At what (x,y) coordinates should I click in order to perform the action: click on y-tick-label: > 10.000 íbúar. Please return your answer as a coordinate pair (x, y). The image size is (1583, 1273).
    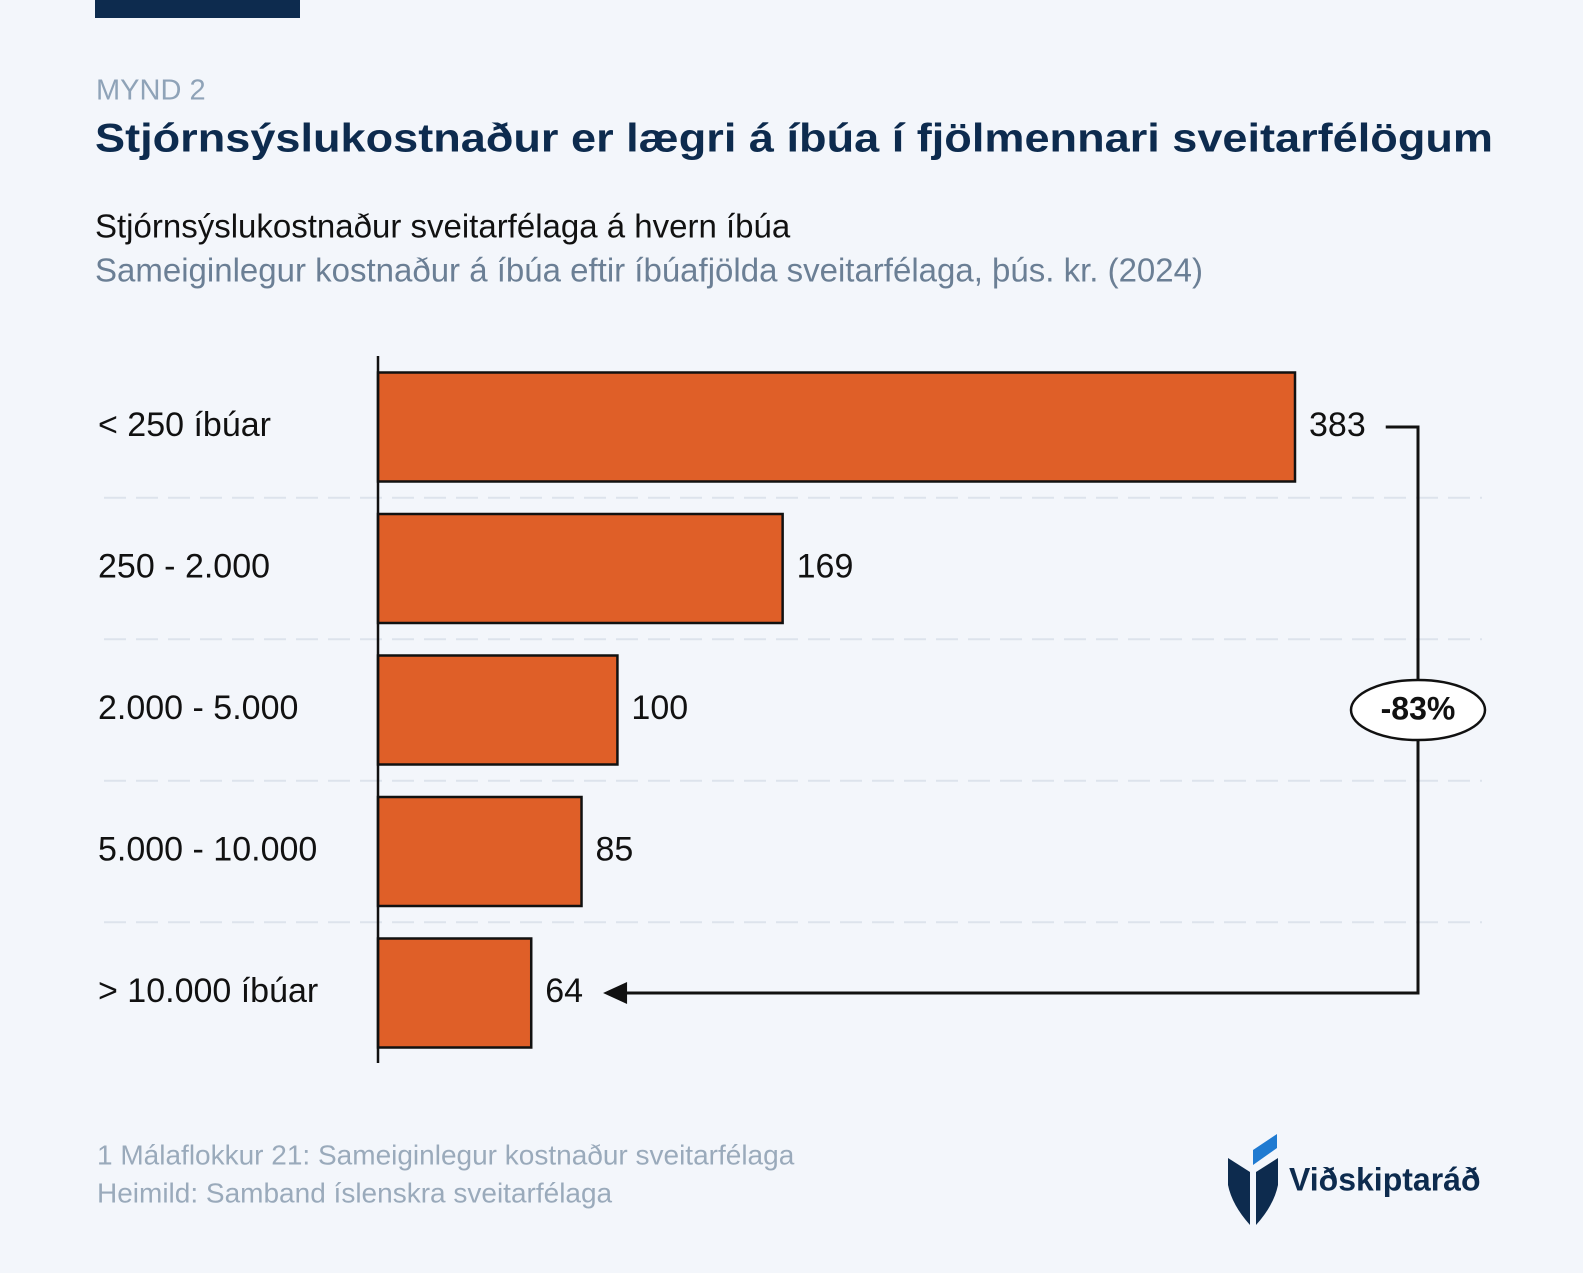
    Looking at the image, I should click on (208, 991).